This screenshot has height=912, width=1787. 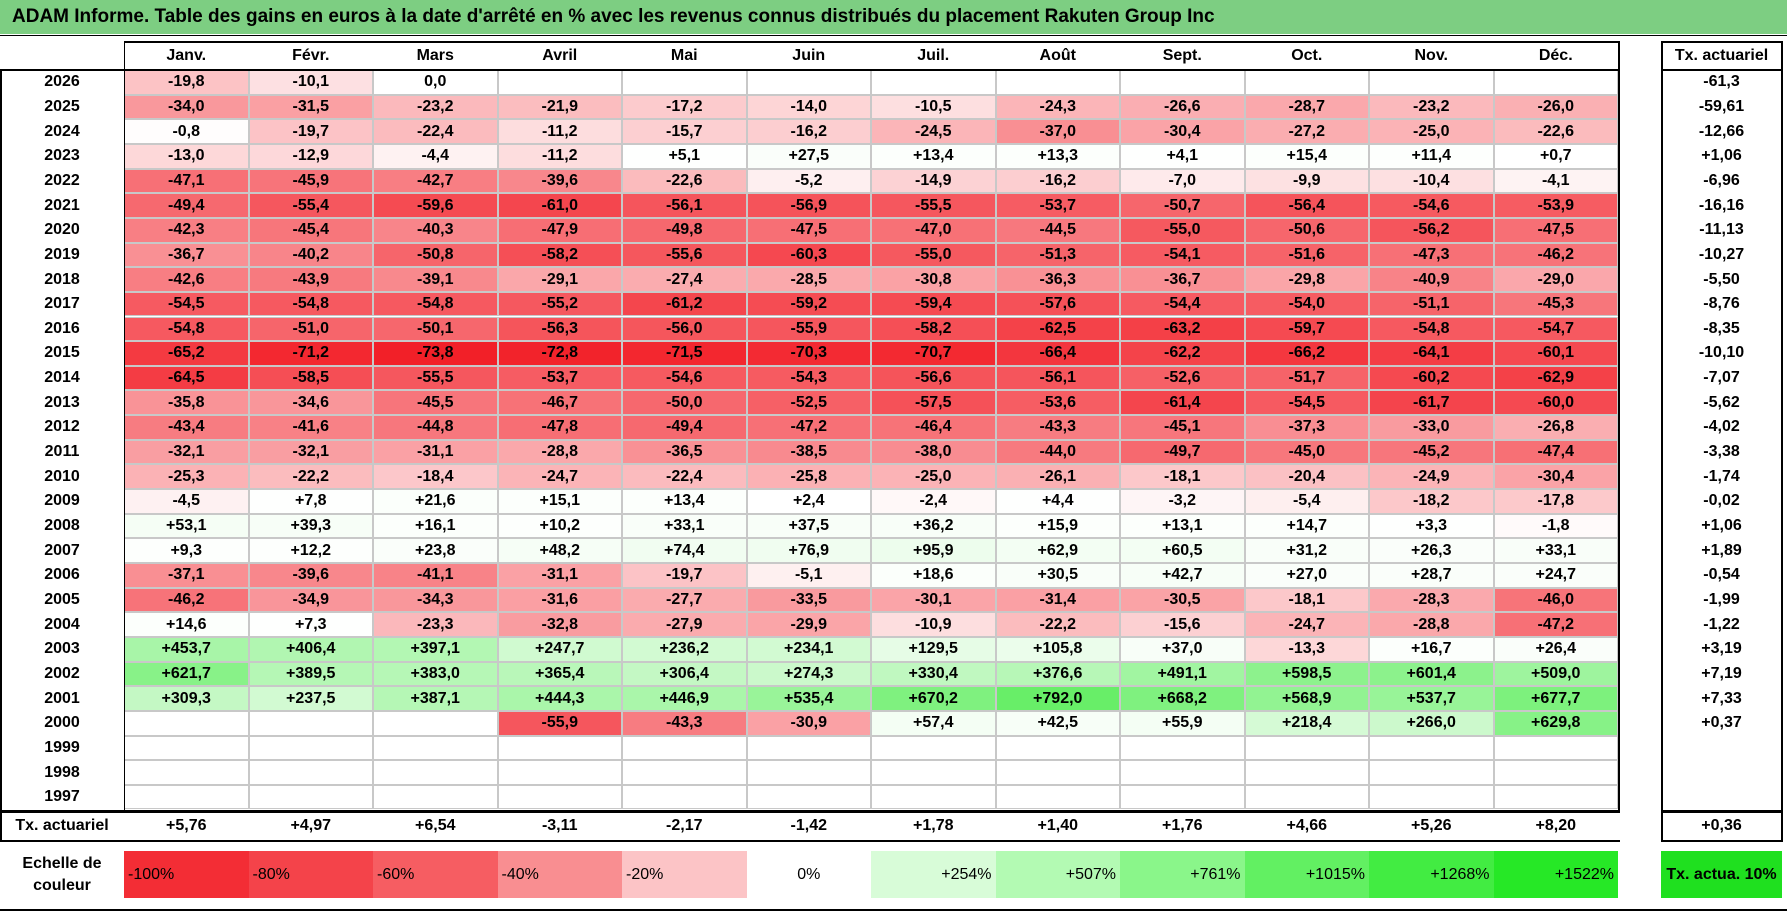 What do you see at coordinates (1555, 575) in the screenshot?
I see `table-cell: +24,7` at bounding box center [1555, 575].